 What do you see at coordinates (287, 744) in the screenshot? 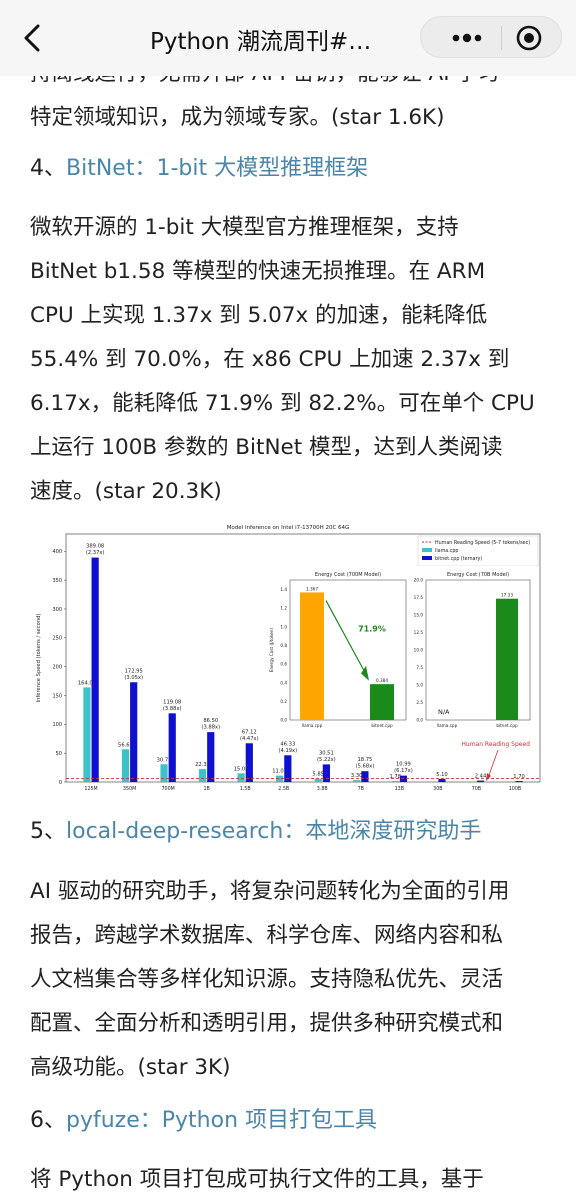
I see `data-label-bitnet-cpp: 46.33` at bounding box center [287, 744].